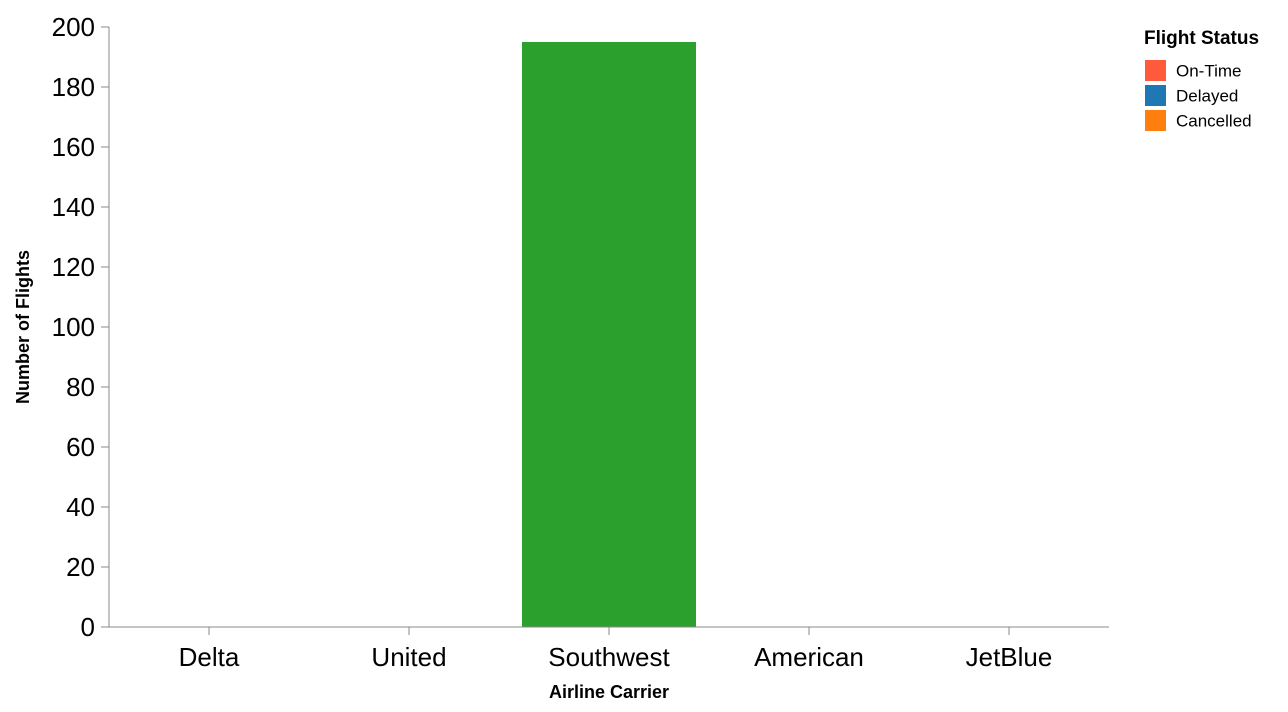 The width and height of the screenshot is (1288, 712). I want to click on y-tick-label-40: 40, so click(80, 507).